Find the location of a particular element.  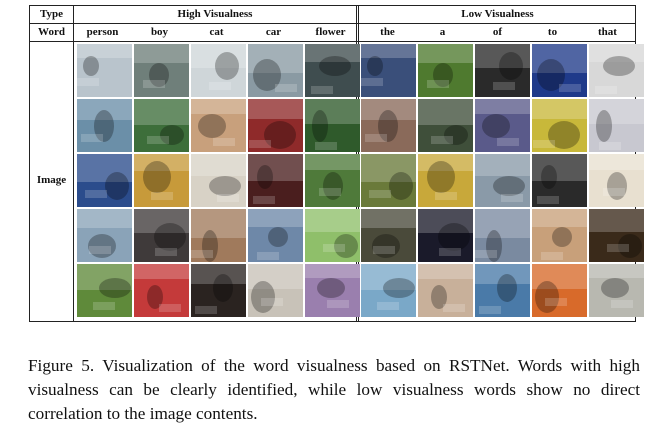

word-label-low: a is located at coordinates (442, 32).